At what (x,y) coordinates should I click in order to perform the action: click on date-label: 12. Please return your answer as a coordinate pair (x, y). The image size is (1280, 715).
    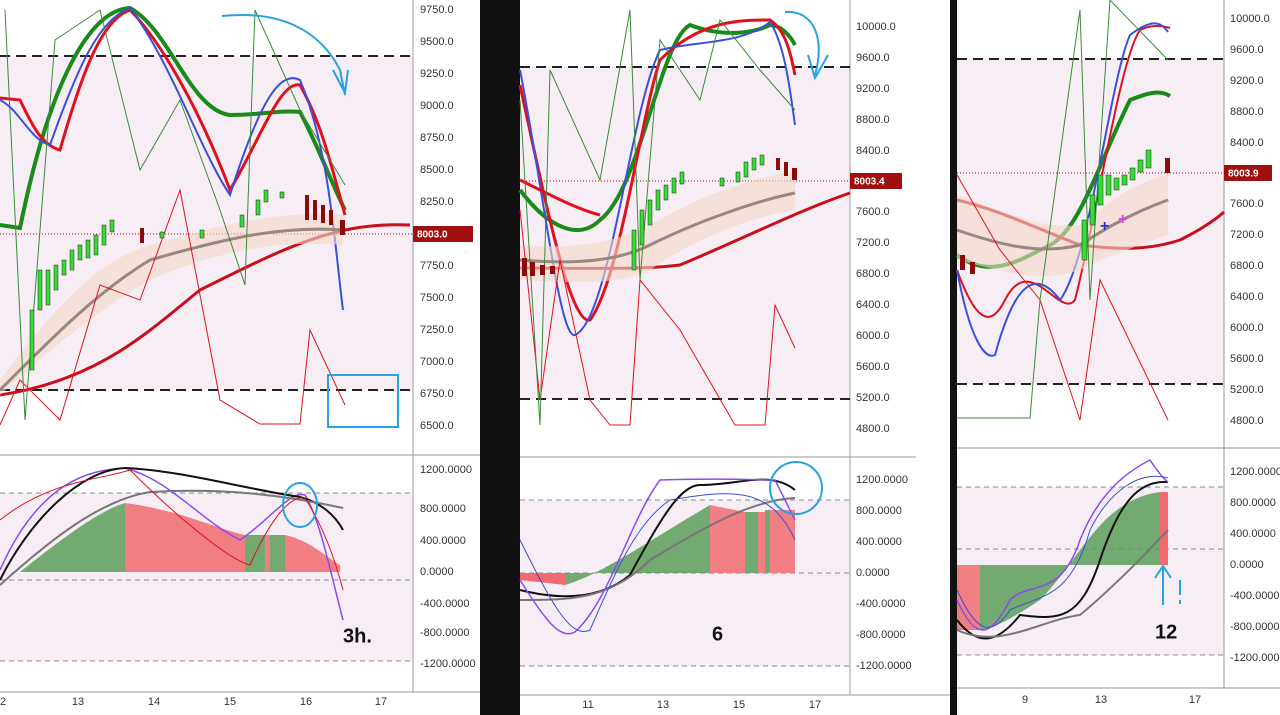
    Looking at the image, I should click on (3, 702).